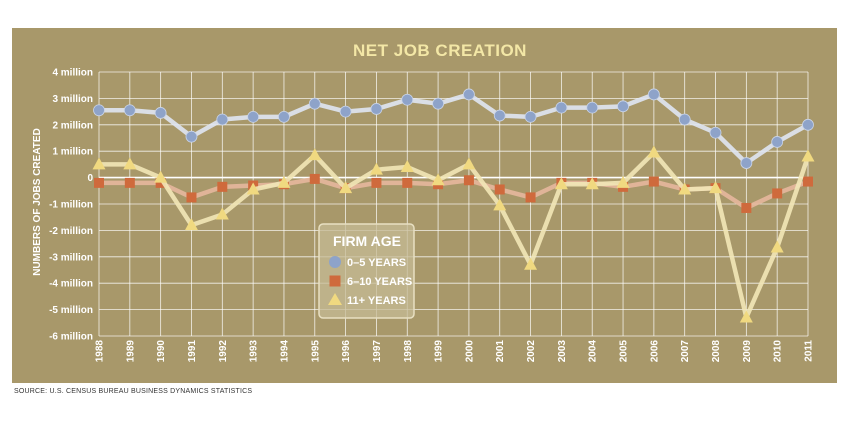 Image resolution: width=850 pixels, height=425 pixels. I want to click on legend-label: 0–5 YEARS, so click(376, 263).